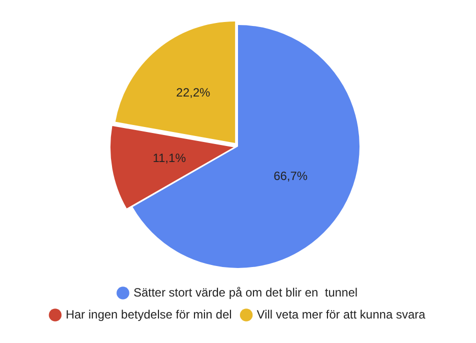 The width and height of the screenshot is (476, 343). Describe the element at coordinates (149, 314) in the screenshot. I see `legend-label: Har ingen betydelse för min del` at that location.